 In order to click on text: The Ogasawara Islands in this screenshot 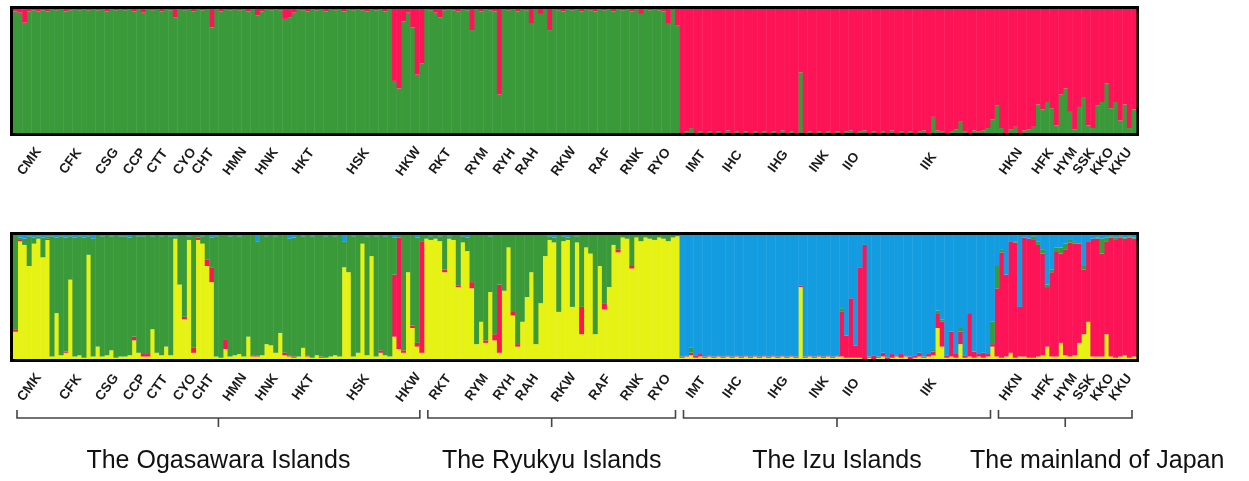, I will do `click(218, 459)`.